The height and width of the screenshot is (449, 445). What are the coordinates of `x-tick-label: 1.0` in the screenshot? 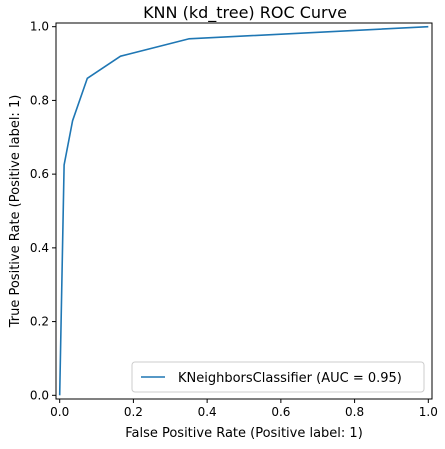 It's located at (428, 412).